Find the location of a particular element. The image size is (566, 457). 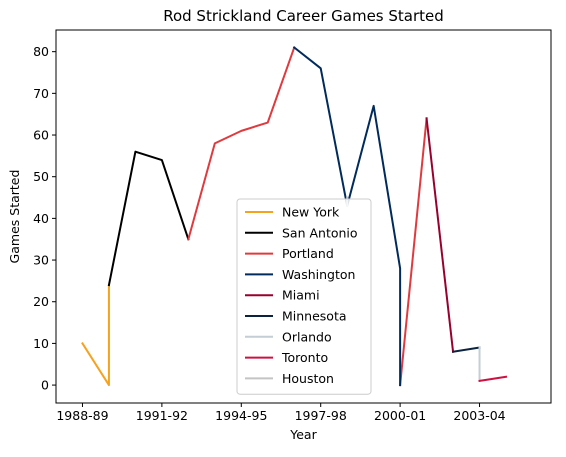

series-line-minnesota is located at coordinates (466, 349).